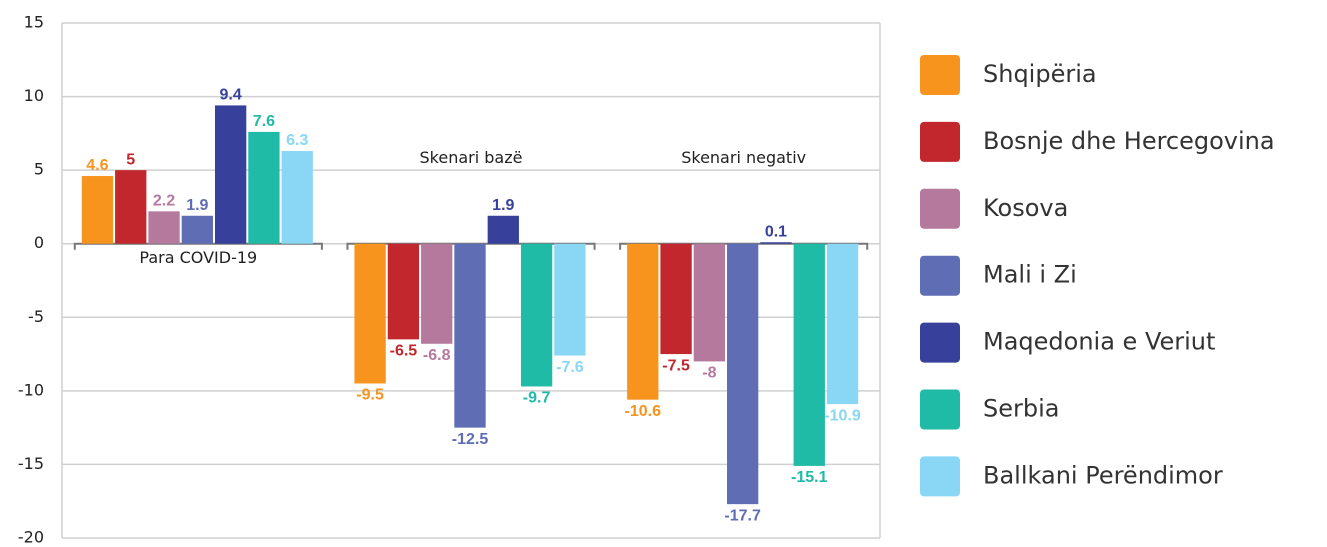  Describe the element at coordinates (570, 367) in the screenshot. I see `value-label: -7.6` at that location.